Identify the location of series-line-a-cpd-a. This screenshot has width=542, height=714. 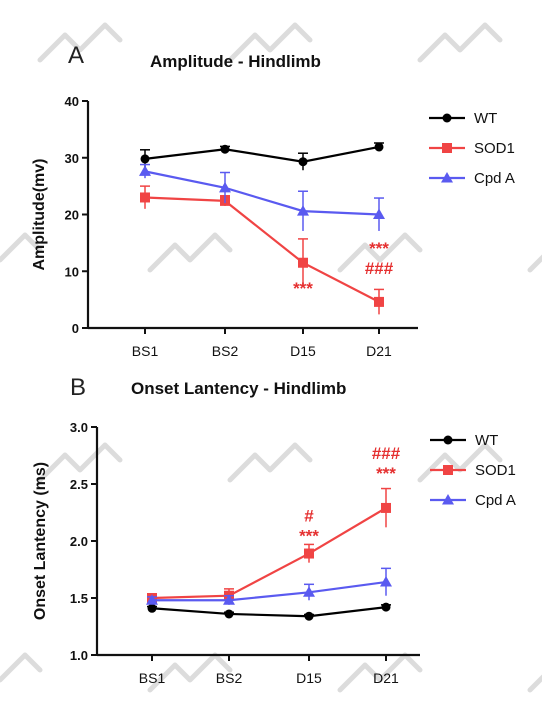
(262, 193).